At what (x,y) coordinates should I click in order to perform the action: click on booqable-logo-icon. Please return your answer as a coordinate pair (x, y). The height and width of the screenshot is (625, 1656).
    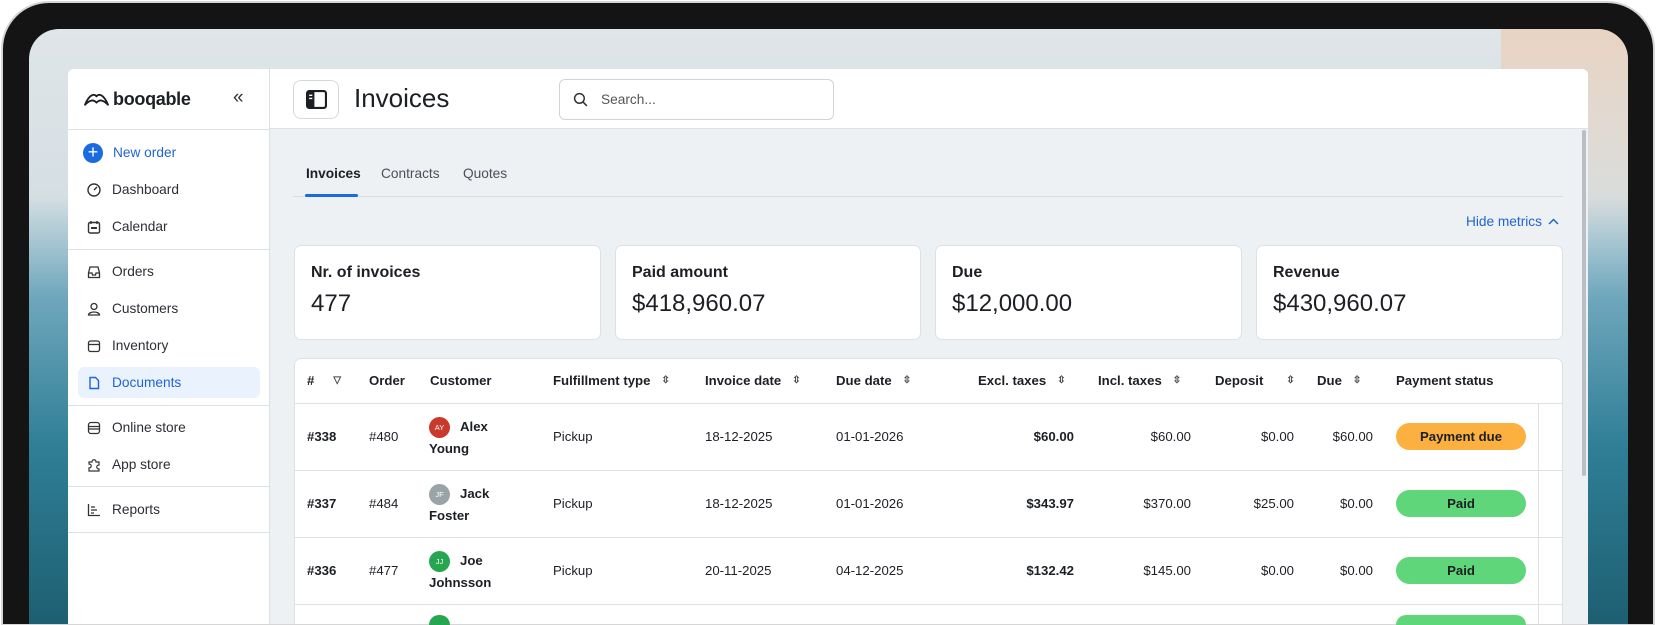
    Looking at the image, I should click on (96, 99).